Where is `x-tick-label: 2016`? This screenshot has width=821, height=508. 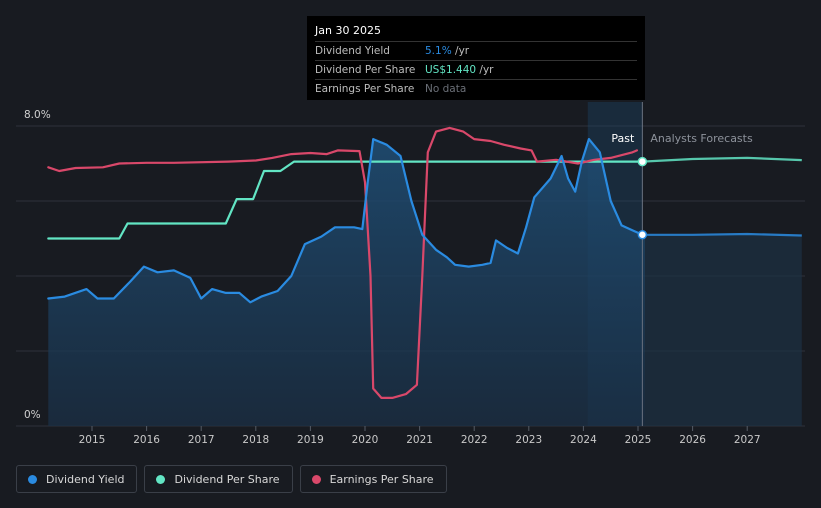 x-tick-label: 2016 is located at coordinates (146, 440).